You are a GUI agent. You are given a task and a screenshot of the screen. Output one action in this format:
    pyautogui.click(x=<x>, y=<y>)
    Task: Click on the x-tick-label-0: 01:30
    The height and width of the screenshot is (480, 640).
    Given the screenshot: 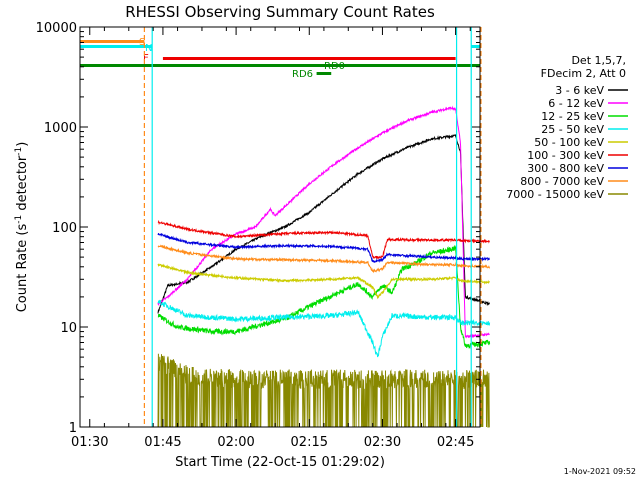 What is the action you would take?
    pyautogui.click(x=89, y=442)
    